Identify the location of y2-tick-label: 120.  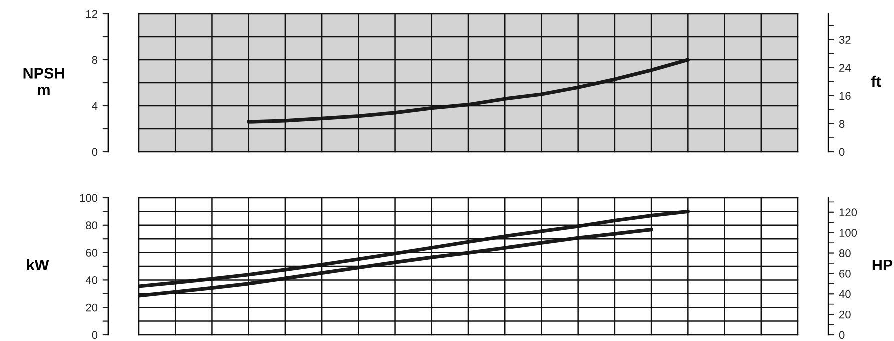
(849, 212).